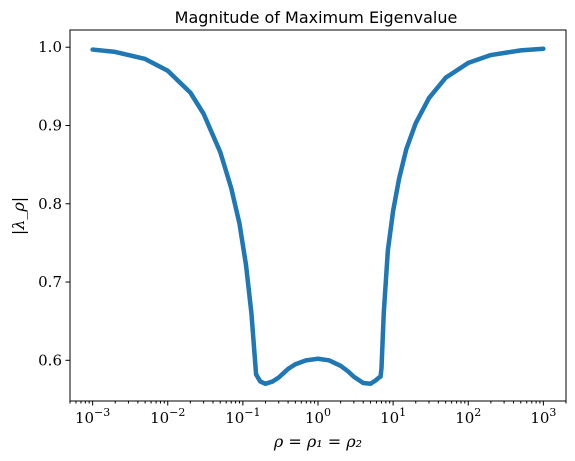  What do you see at coordinates (92, 416) in the screenshot?
I see `x-tick-label: 10⁻³` at bounding box center [92, 416].